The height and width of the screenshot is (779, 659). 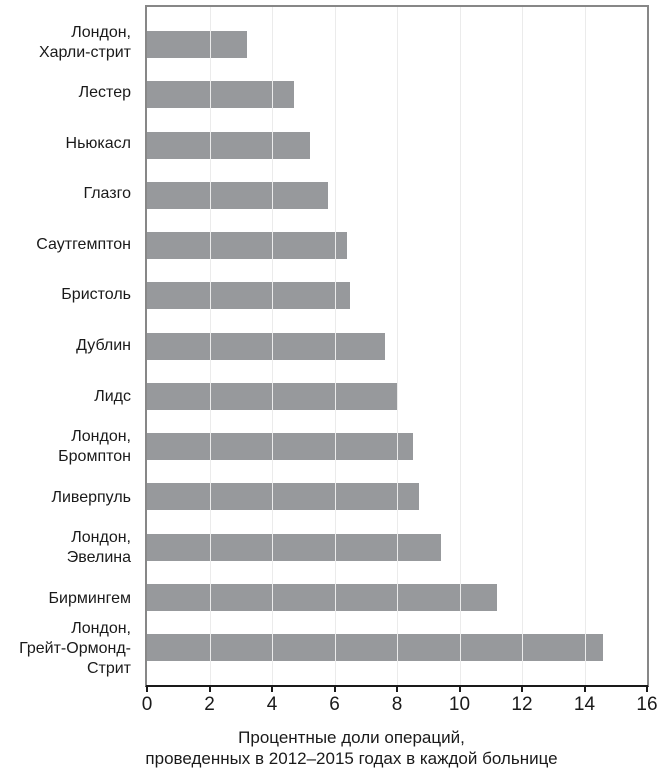 I want to click on y-axis-label: Лондон, Харли-стрит, so click(x=84, y=42).